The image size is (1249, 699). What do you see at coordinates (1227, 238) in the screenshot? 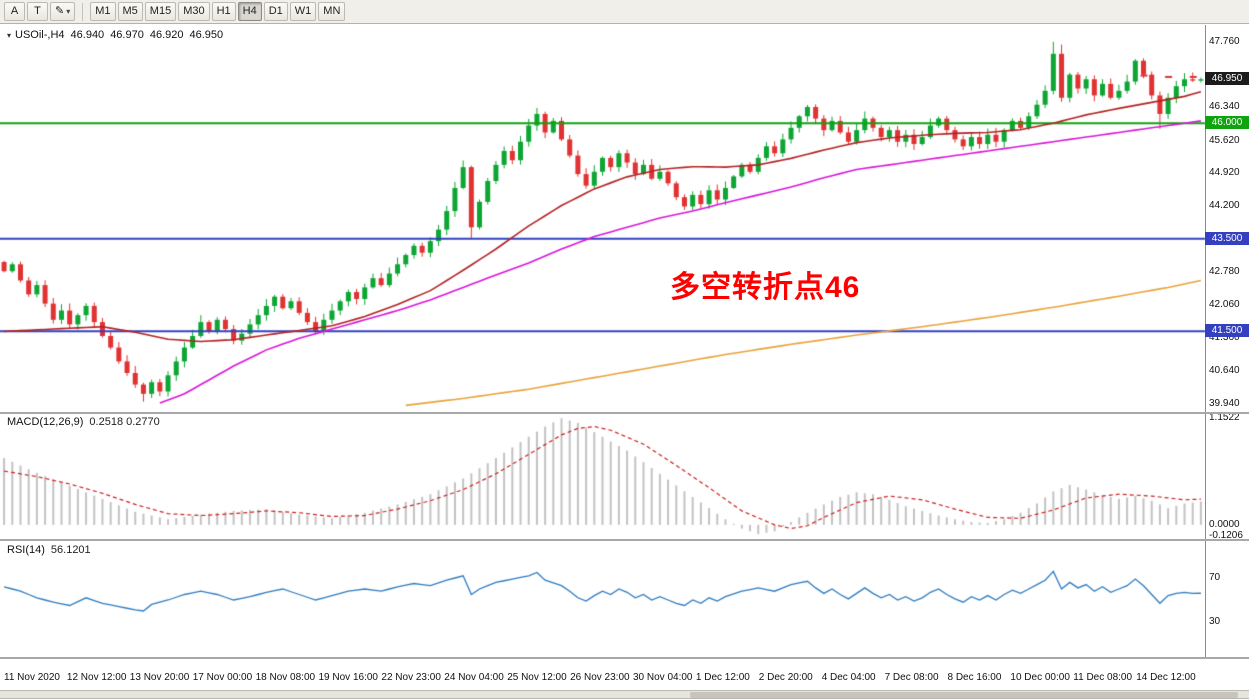
I see `price-badge: 43.500` at bounding box center [1227, 238].